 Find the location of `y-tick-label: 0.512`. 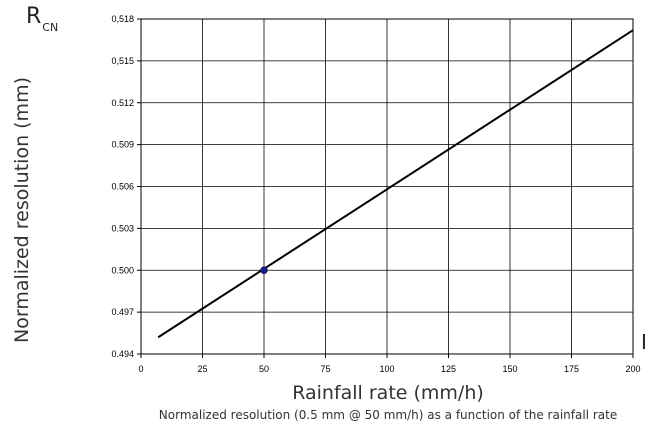

y-tick-label: 0.512 is located at coordinates (122, 103).